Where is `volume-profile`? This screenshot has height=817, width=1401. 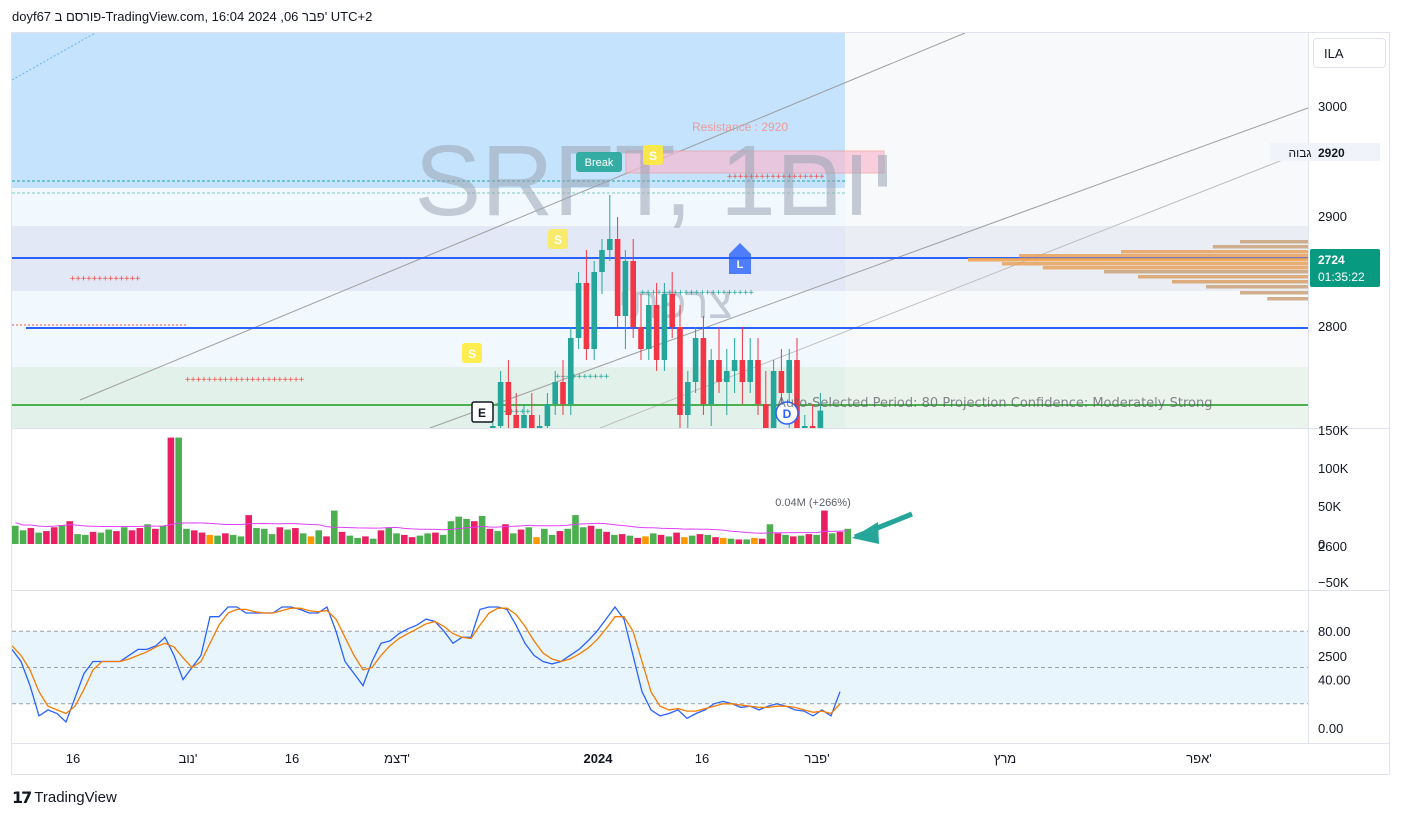
volume-profile is located at coordinates (1138, 270).